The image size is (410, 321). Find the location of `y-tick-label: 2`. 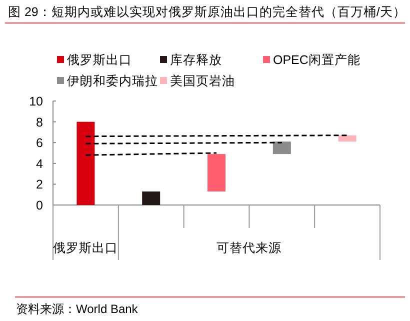

y-tick-label: 2 is located at coordinates (40, 185).